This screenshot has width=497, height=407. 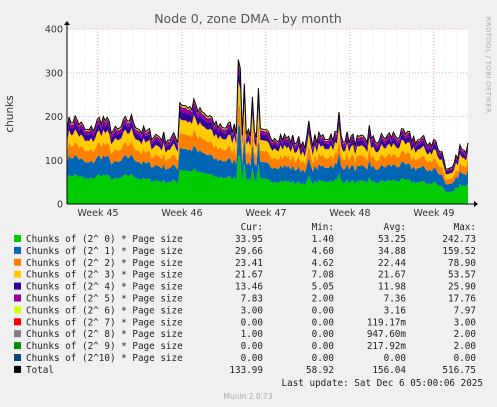 What do you see at coordinates (459, 370) in the screenshot?
I see `legend-value-max: 516.75` at bounding box center [459, 370].